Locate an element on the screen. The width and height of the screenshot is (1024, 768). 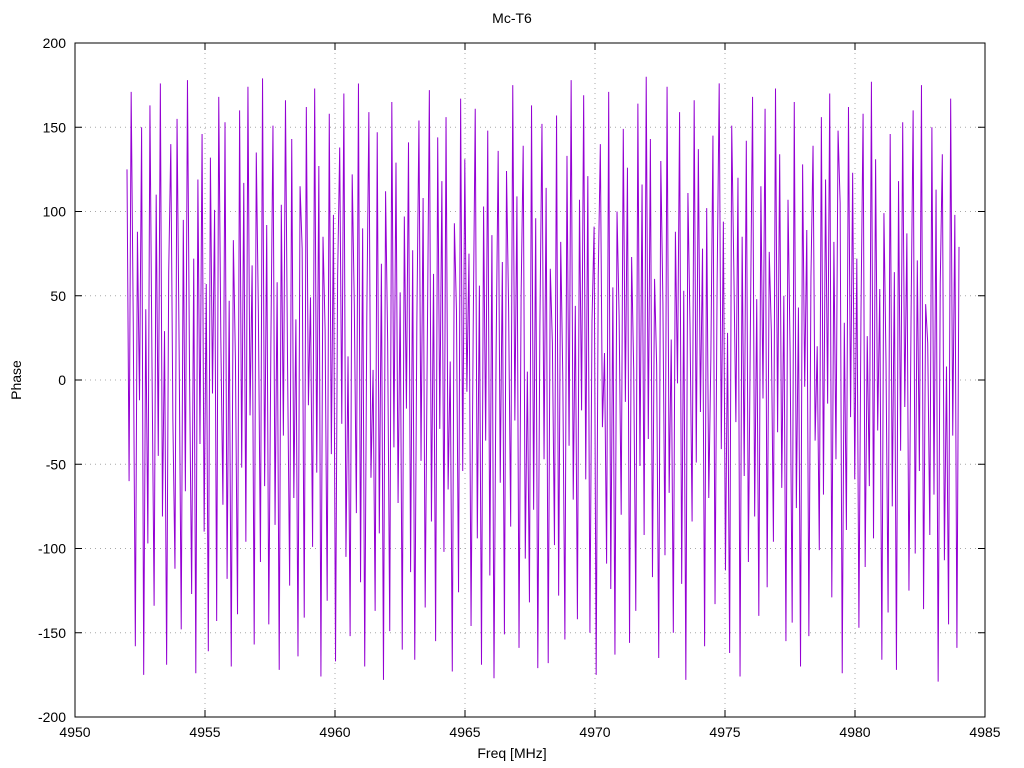
x-axis-label: Freq [MHz] is located at coordinates (512, 753).